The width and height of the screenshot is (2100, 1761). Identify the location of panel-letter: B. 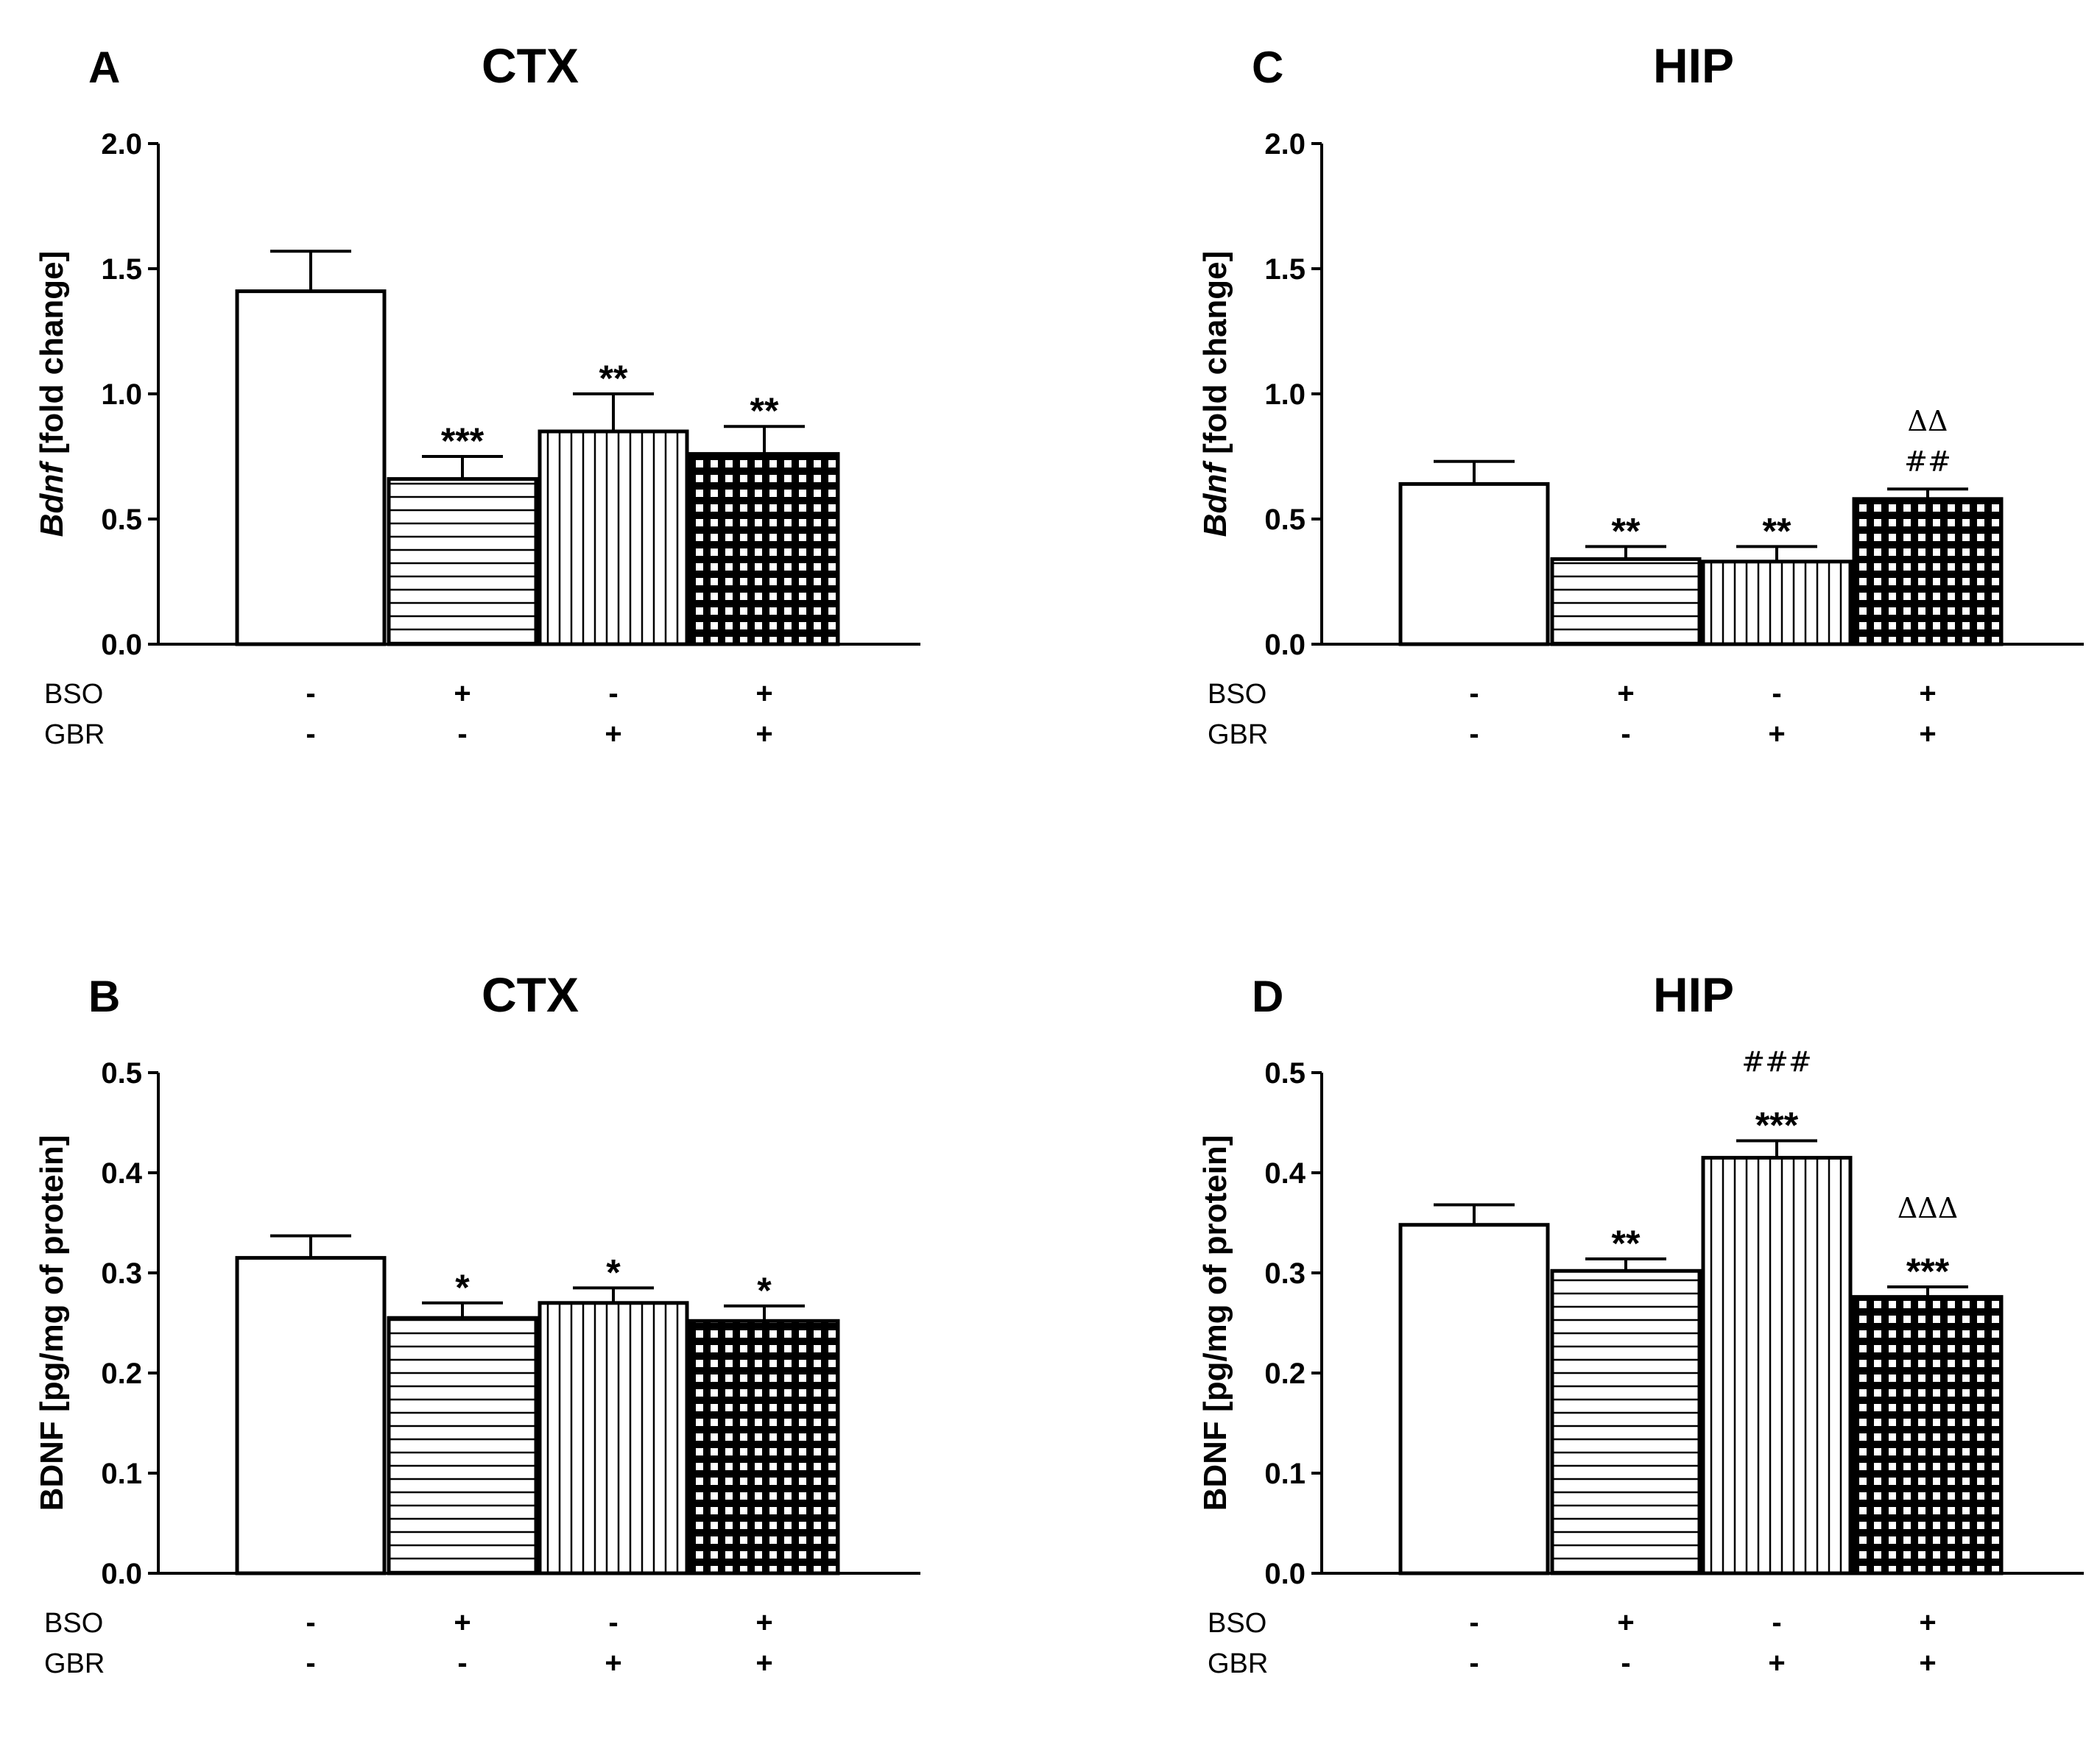
(104, 996).